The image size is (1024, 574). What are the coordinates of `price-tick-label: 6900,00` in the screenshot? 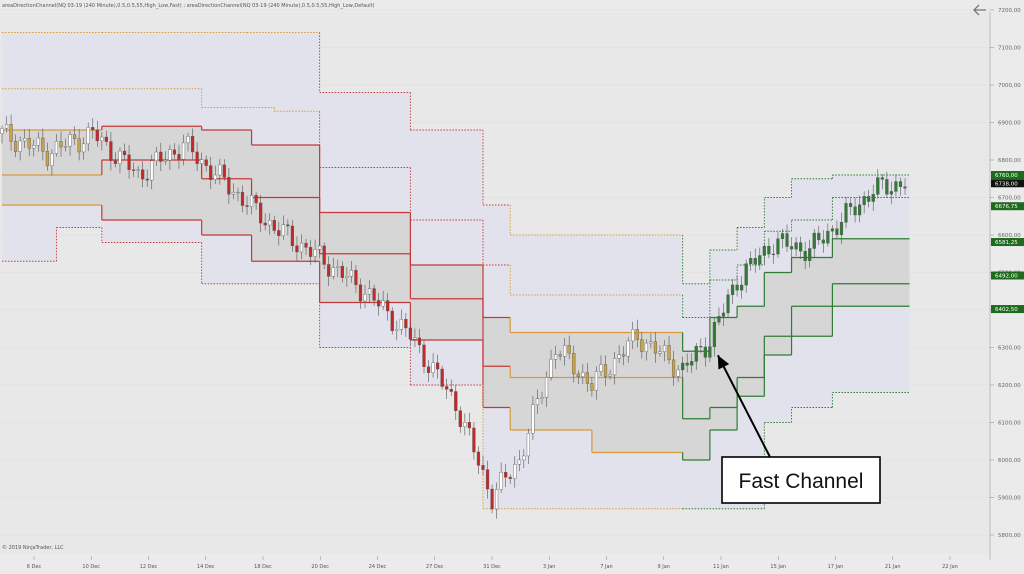 It's located at (1009, 124).